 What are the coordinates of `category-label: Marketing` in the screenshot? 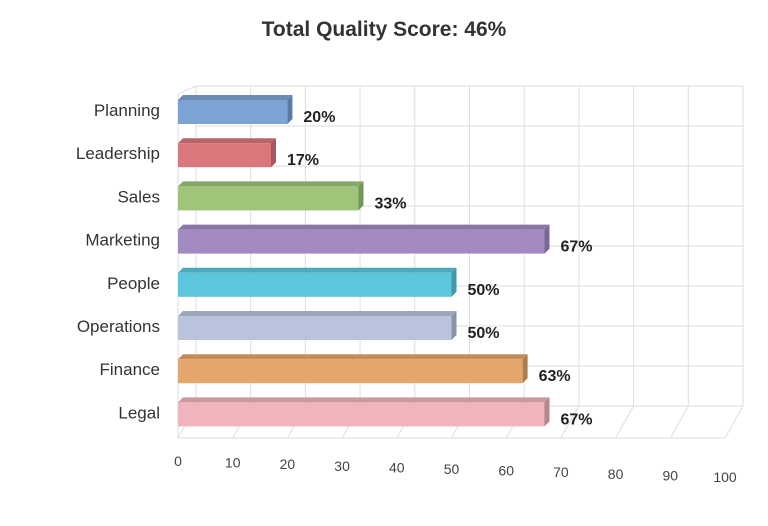 It's located at (122, 240).